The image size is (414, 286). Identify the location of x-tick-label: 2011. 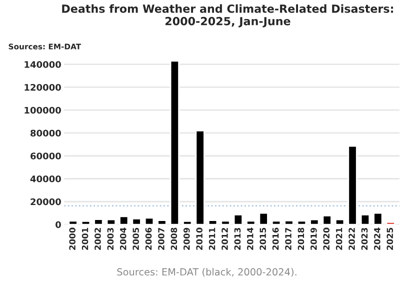
(212, 239).